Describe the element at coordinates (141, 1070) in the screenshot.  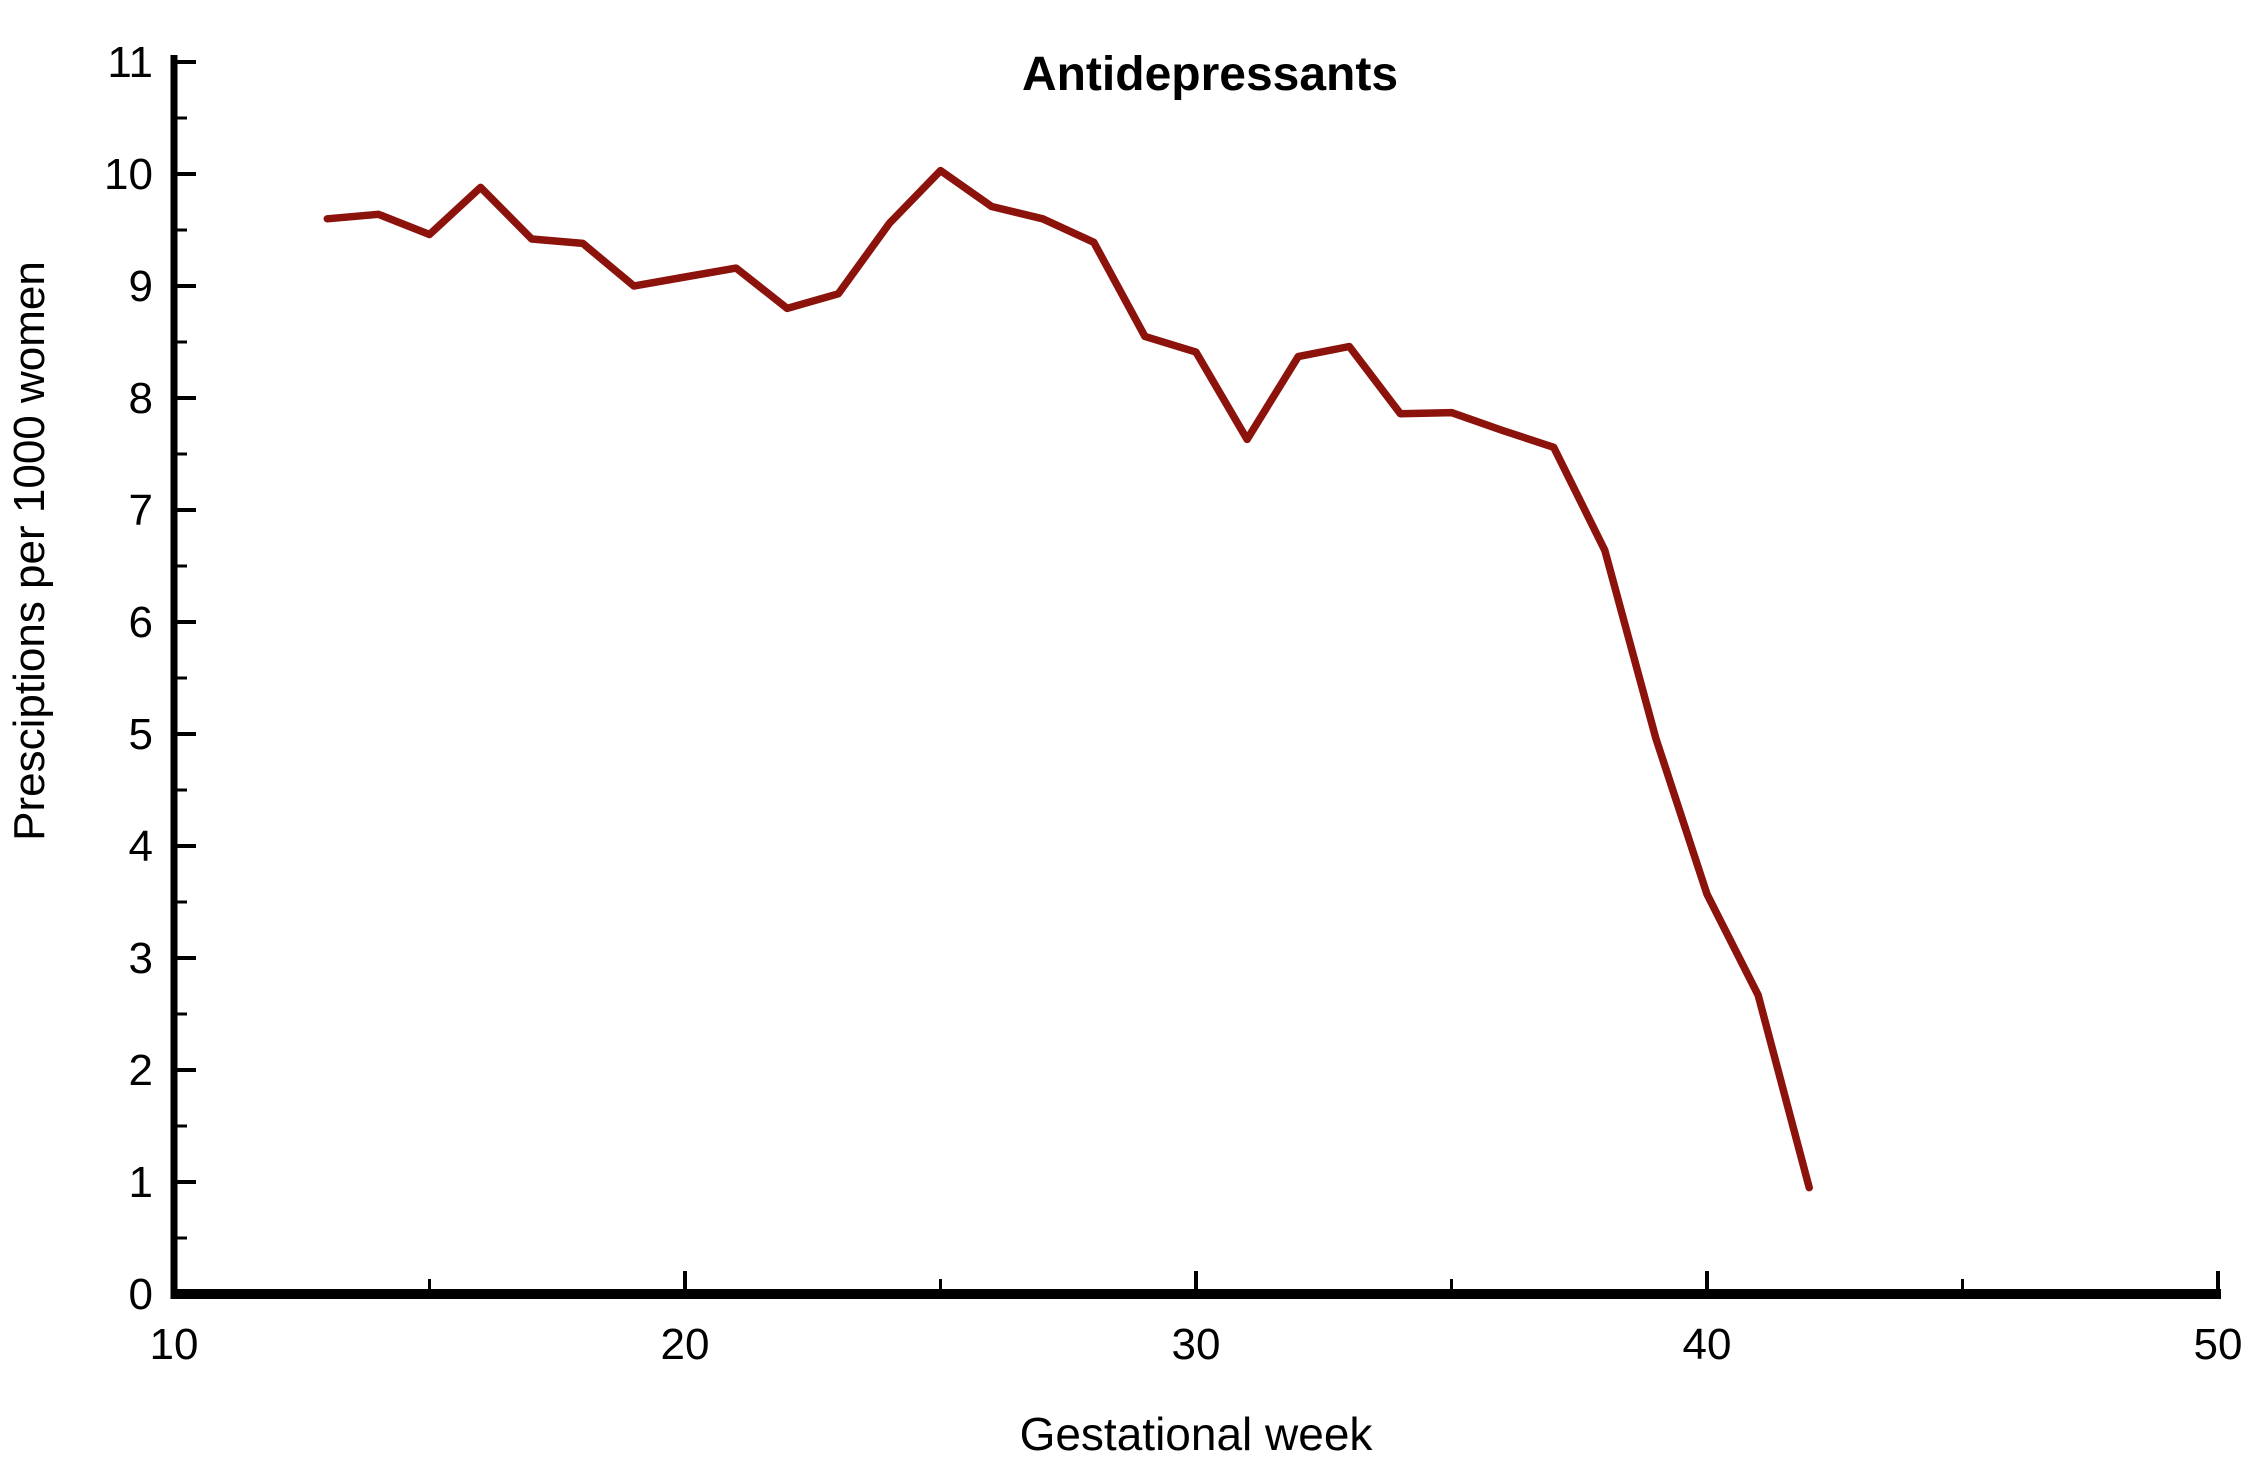
I see `y-tick-label: 2` at that location.